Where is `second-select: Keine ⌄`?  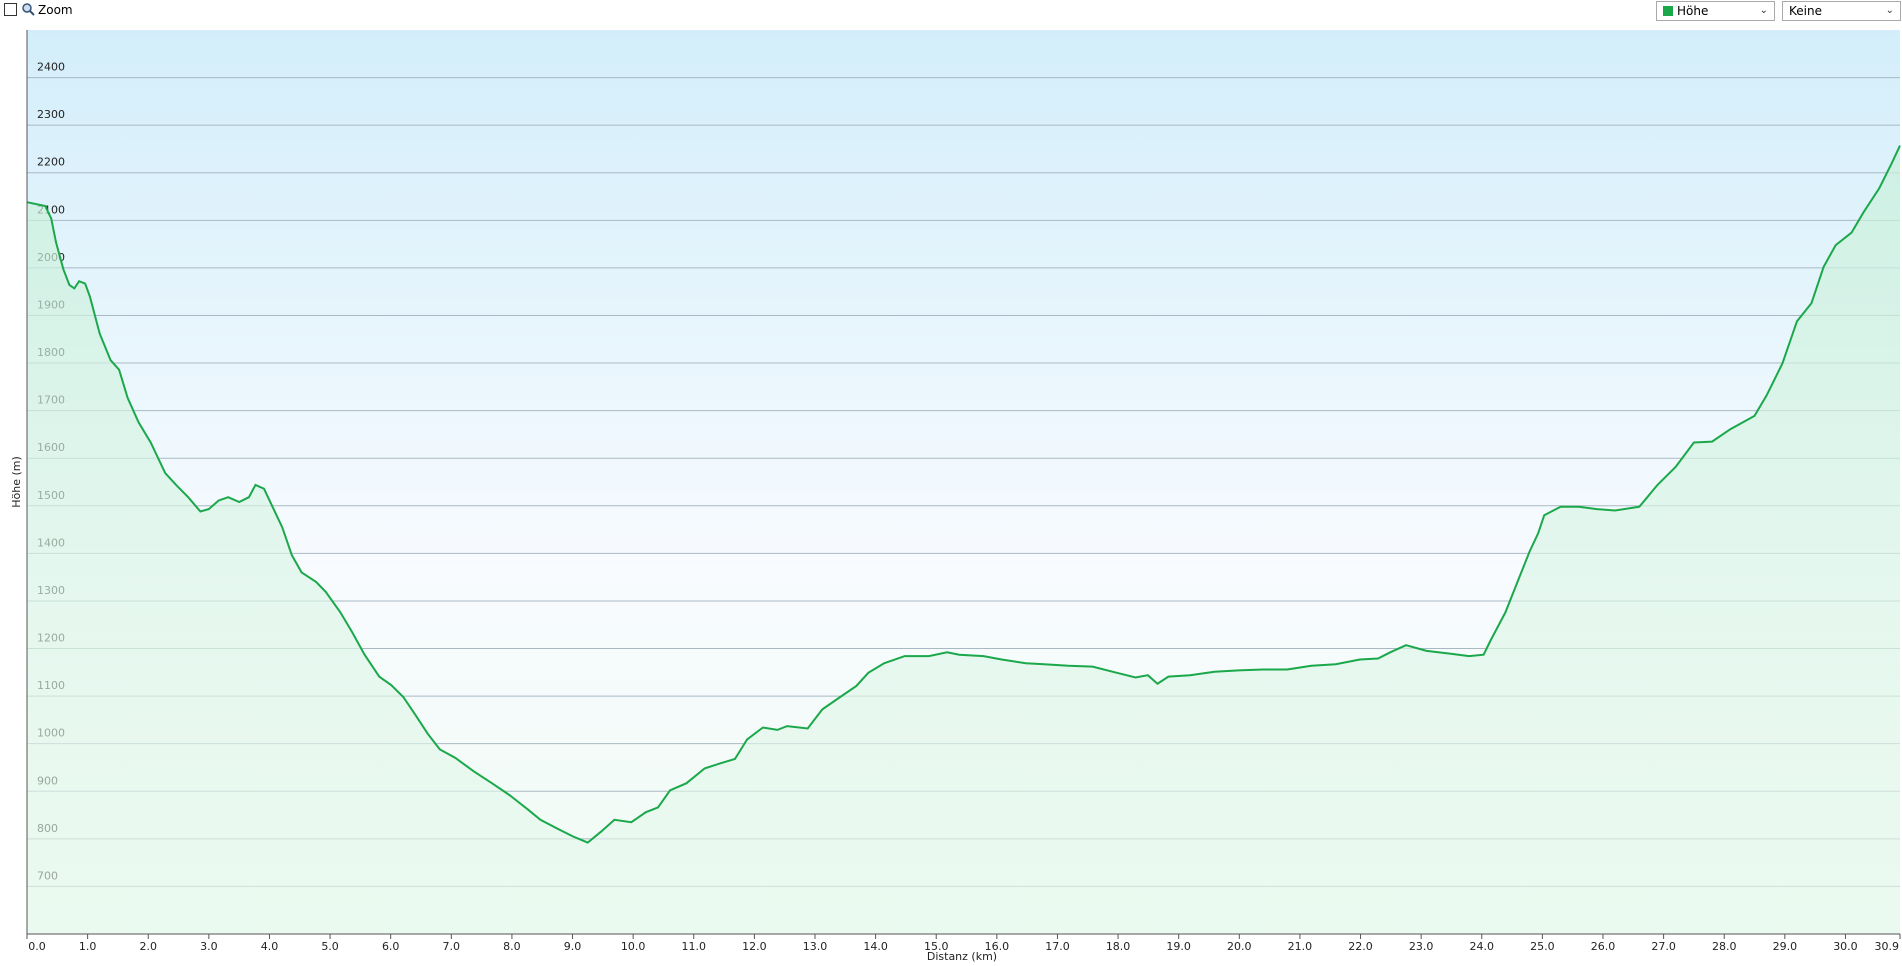
second-select: Keine ⌄ is located at coordinates (1841, 11).